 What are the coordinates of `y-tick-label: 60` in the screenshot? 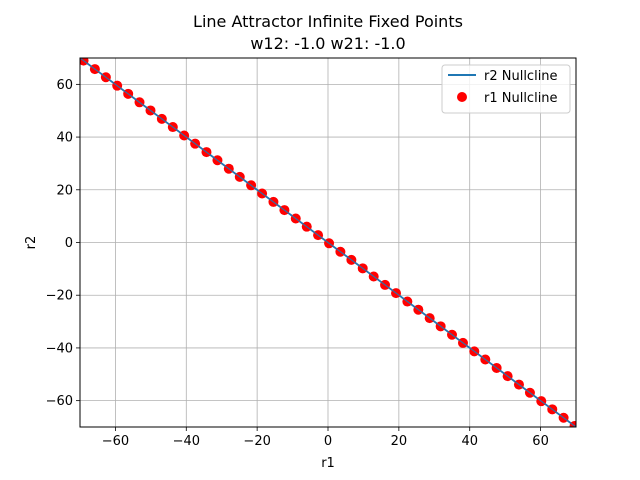 It's located at (64, 85).